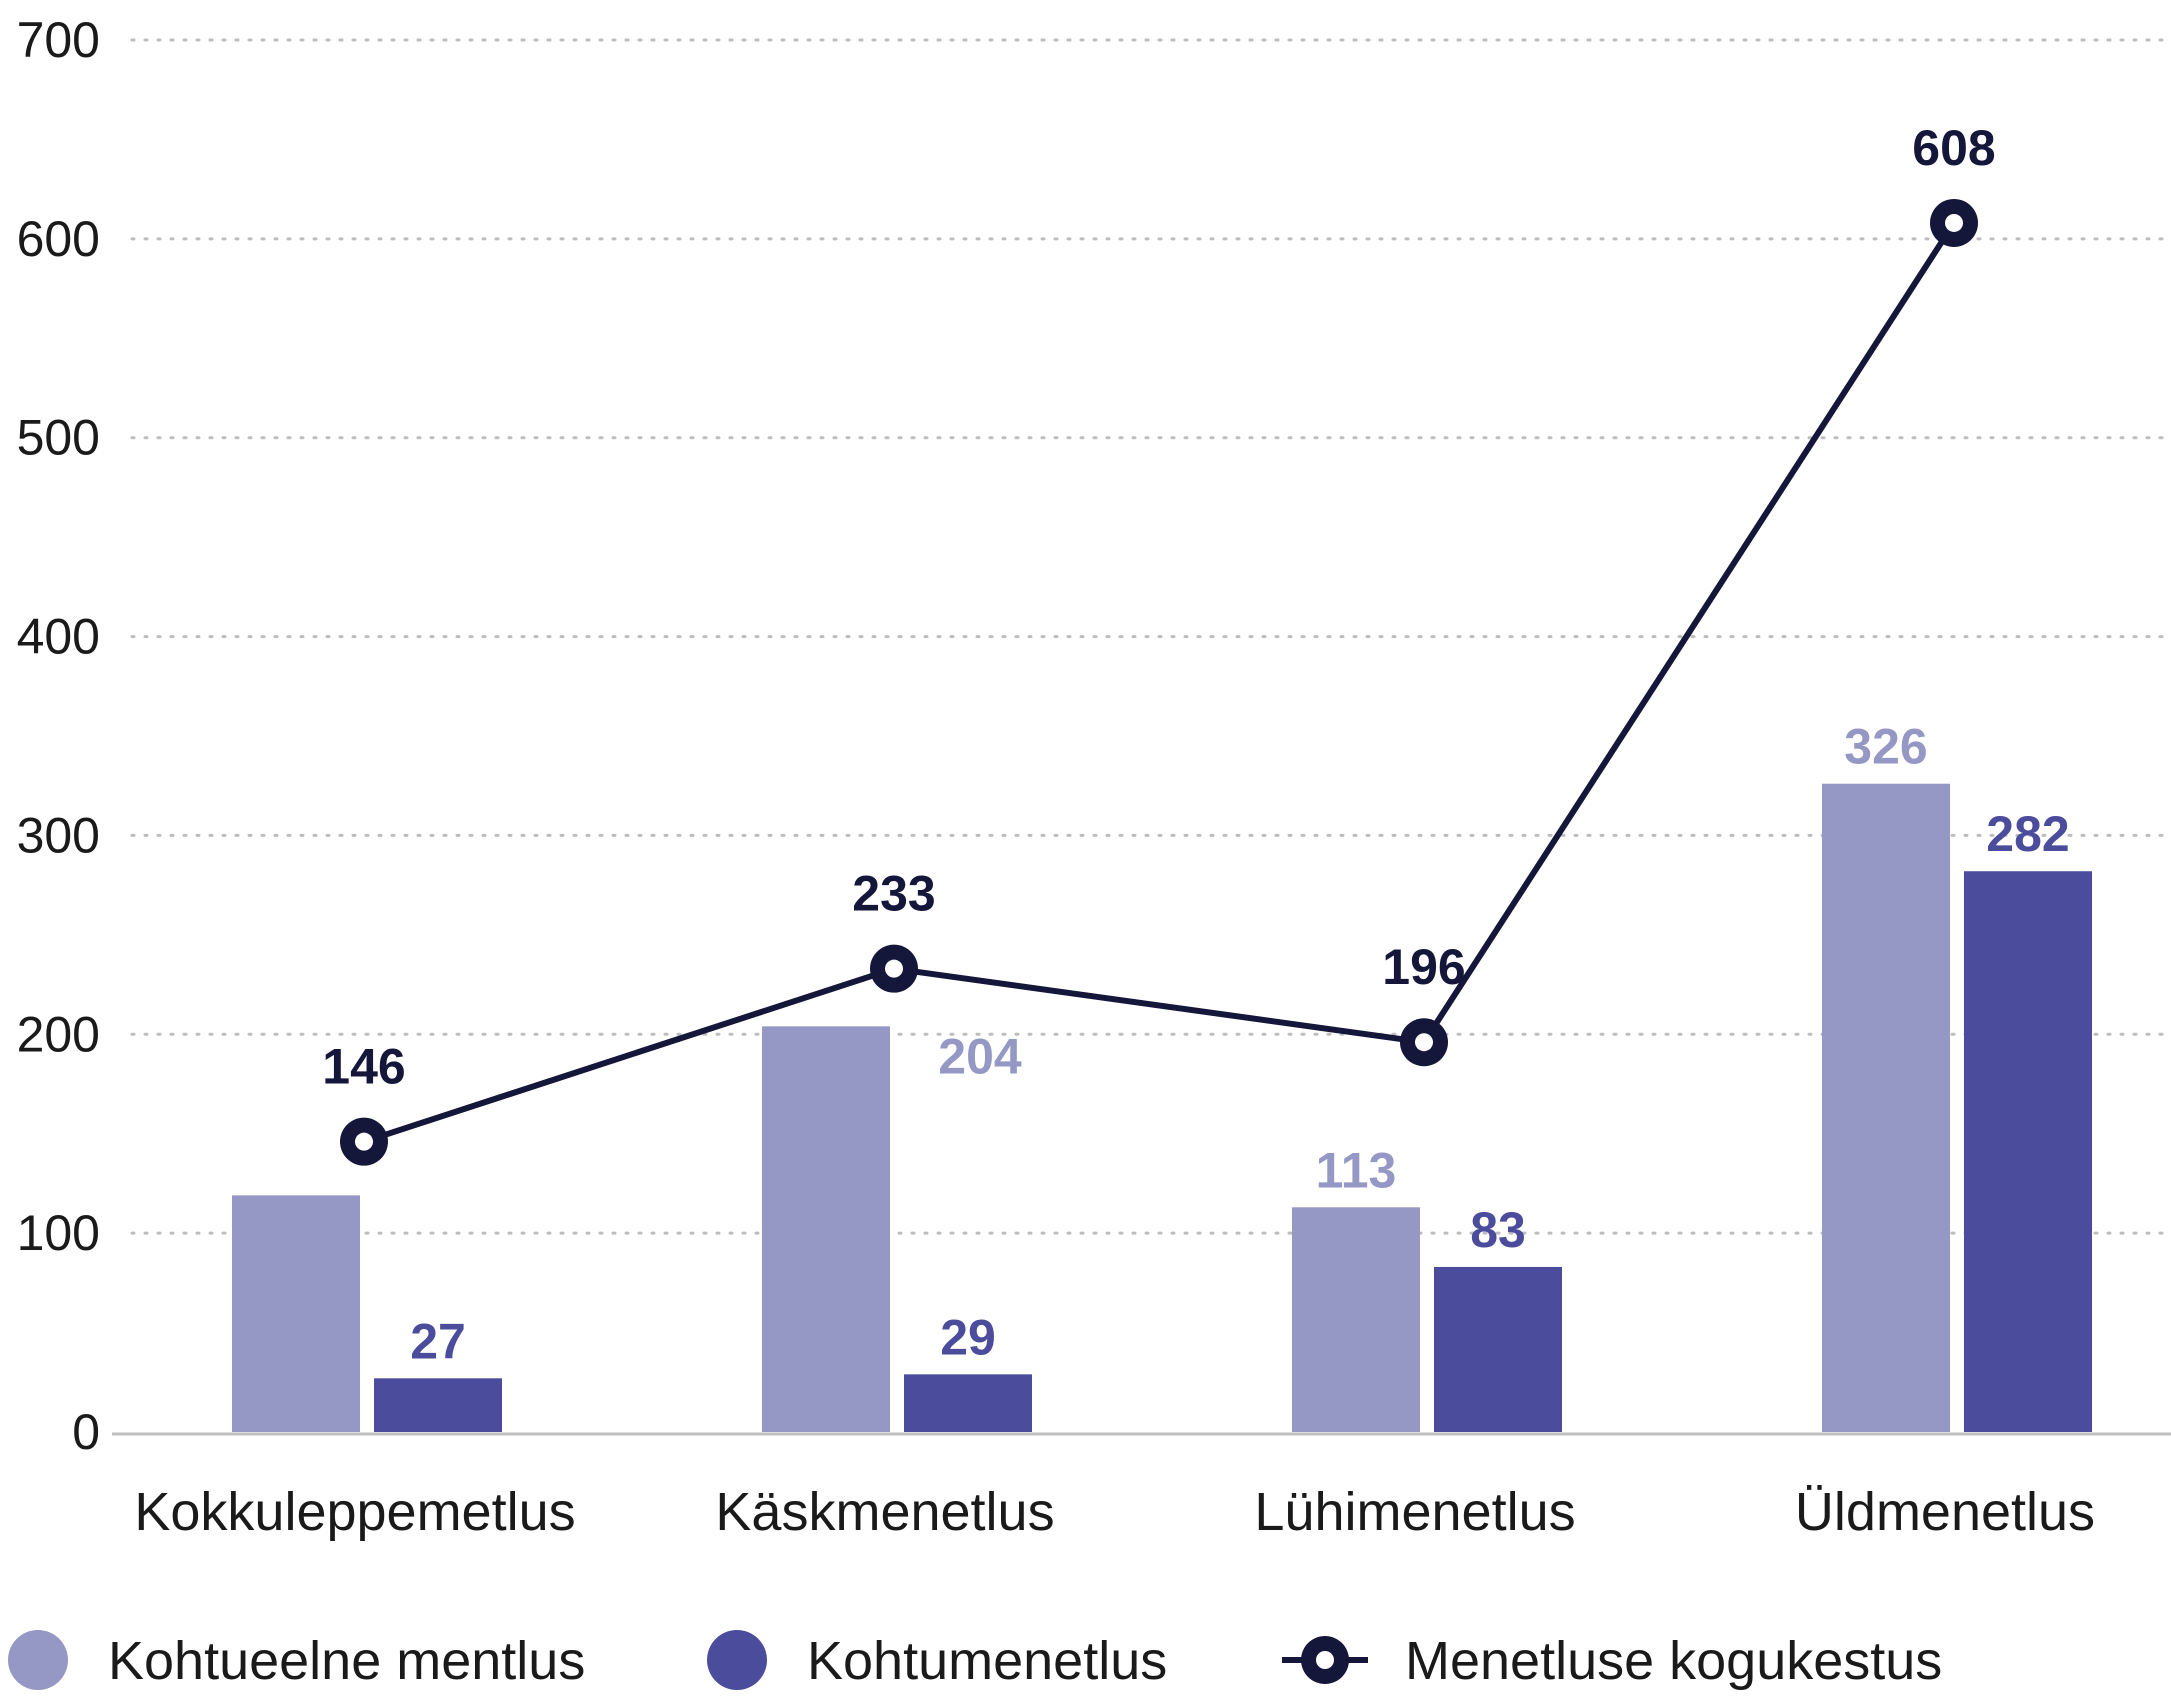 The width and height of the screenshot is (2171, 1697). I want to click on y-tick-label: 500, so click(58, 438).